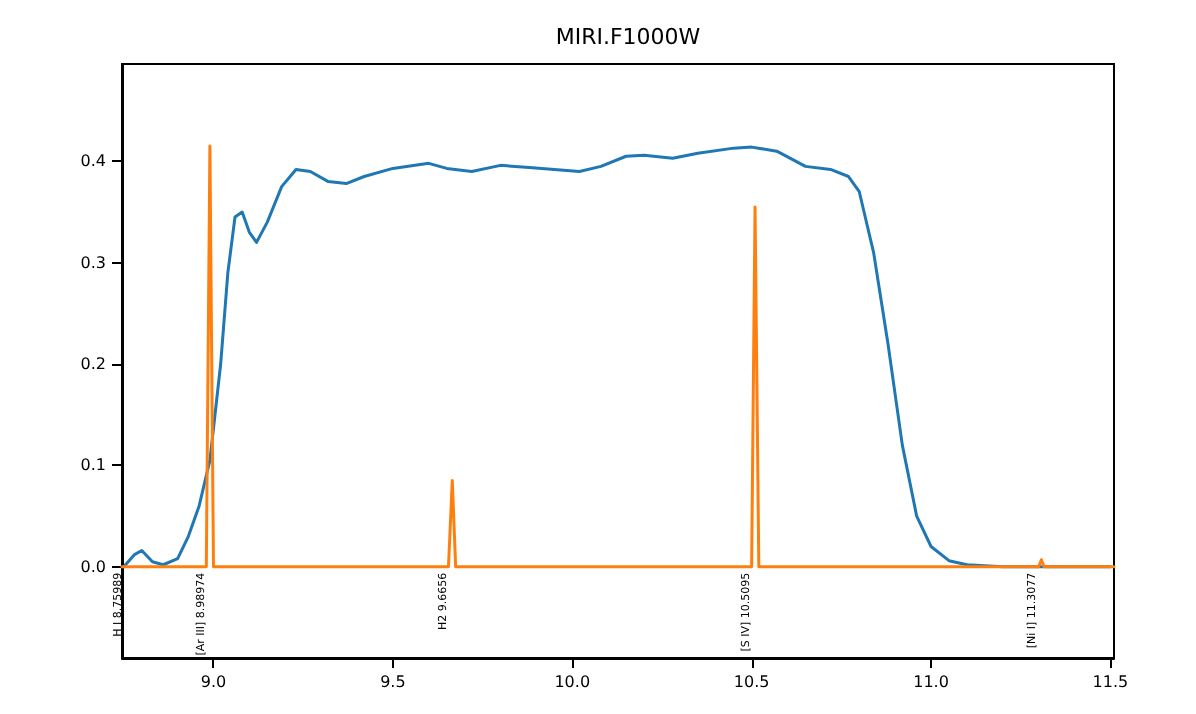 The image size is (1196, 714). What do you see at coordinates (628, 37) in the screenshot?
I see `chart-title: MIRI.F1000W` at bounding box center [628, 37].